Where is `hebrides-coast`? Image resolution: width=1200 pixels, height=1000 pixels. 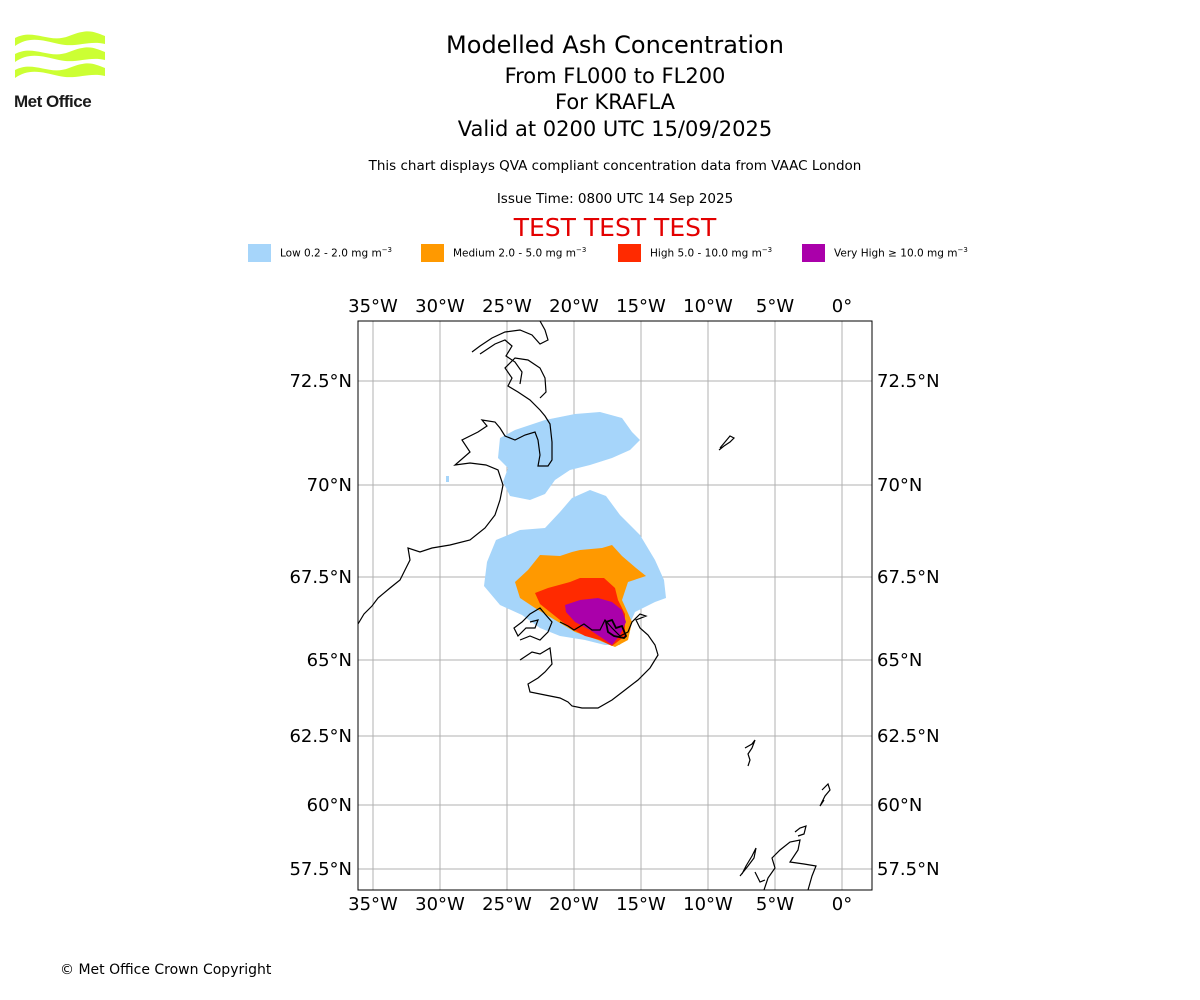
hebrides-coast is located at coordinates (752, 865).